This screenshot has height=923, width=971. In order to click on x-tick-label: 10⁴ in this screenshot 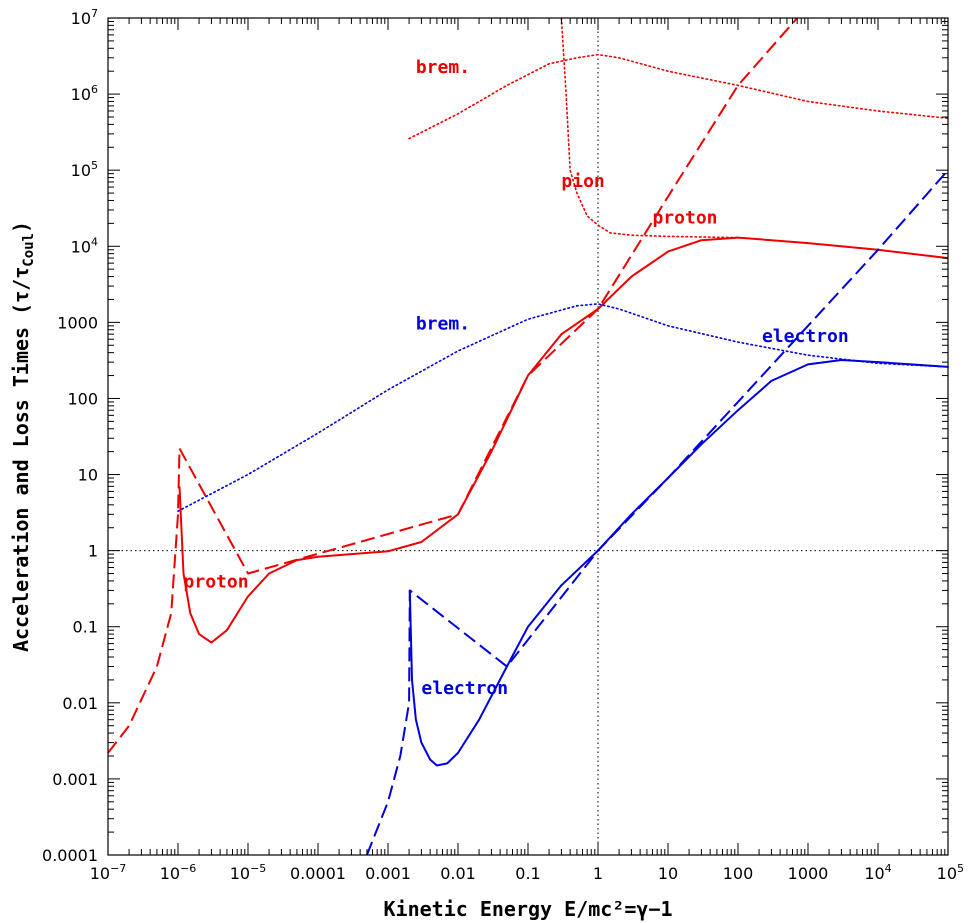, I will do `click(877, 872)`.